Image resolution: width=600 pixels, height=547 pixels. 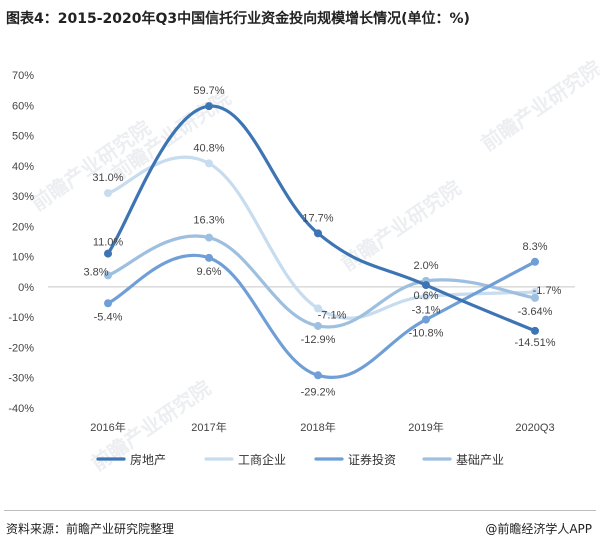 I want to click on y-tick-label: 10%, so click(x=23, y=258).